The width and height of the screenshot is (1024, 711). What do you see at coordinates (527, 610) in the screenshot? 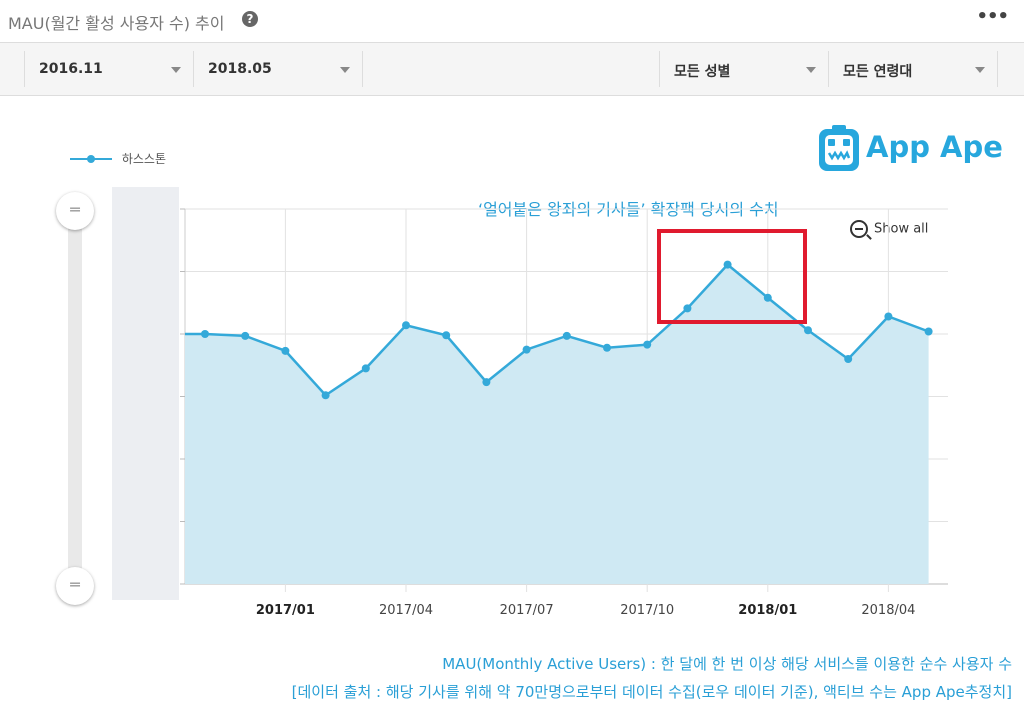
I see `x-tick-label: 2017/07` at bounding box center [527, 610].